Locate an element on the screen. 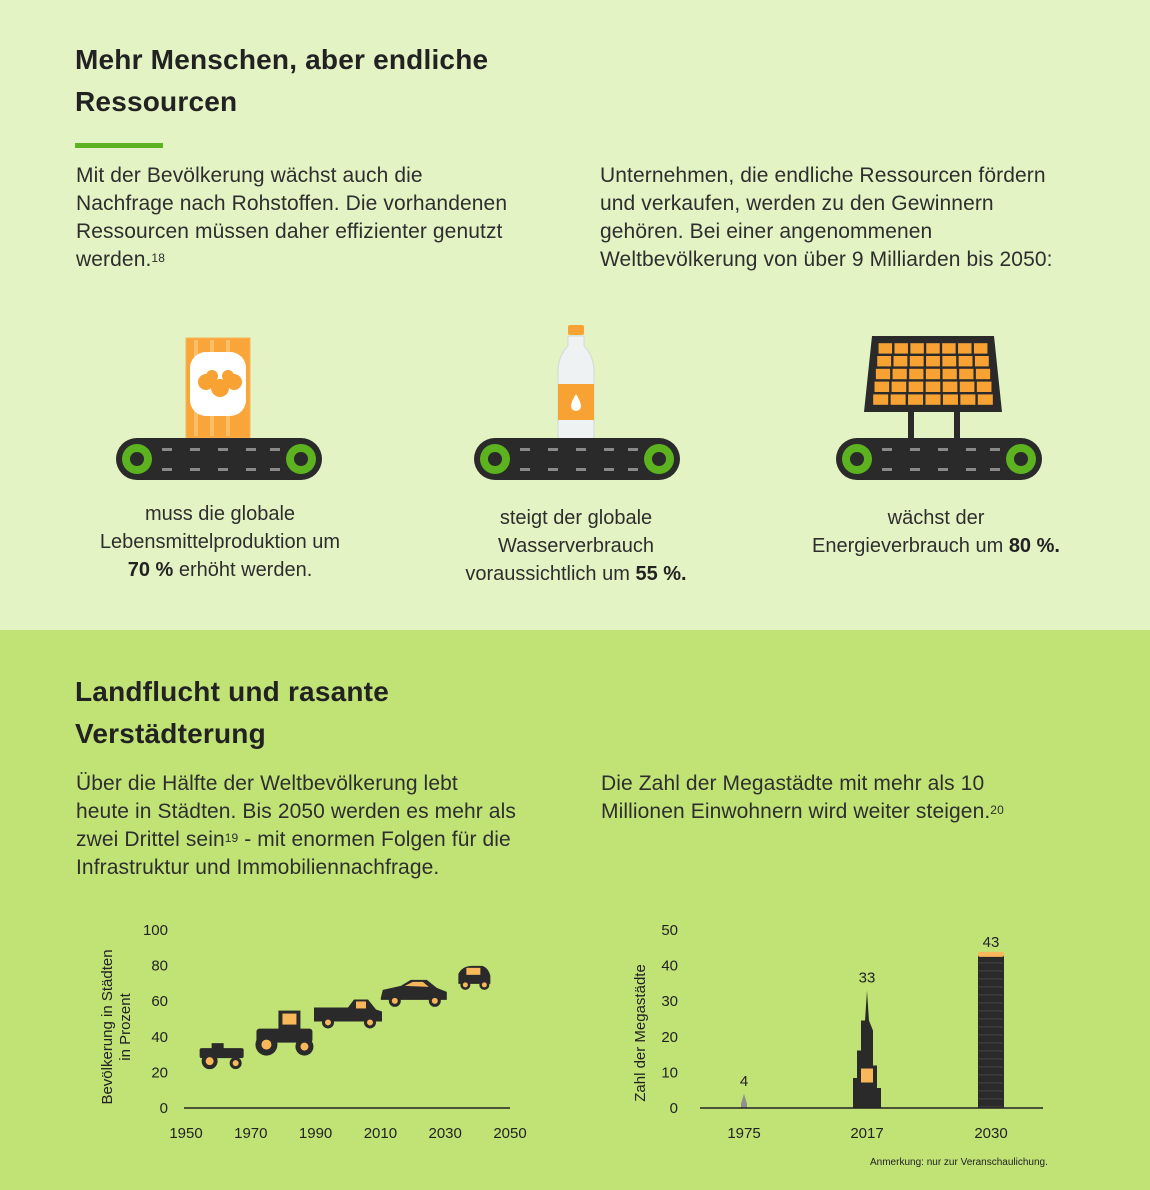  water-bottle-conveyor is located at coordinates (577, 402).